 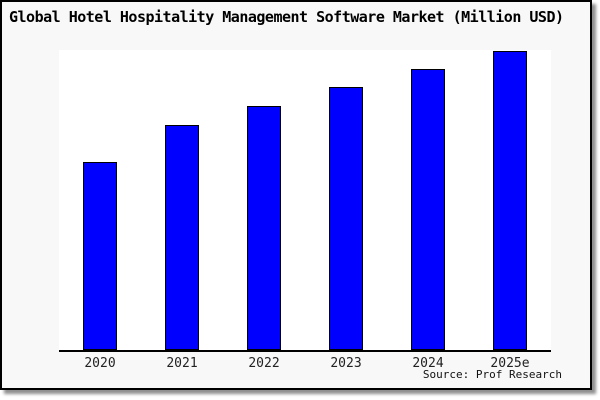 What do you see at coordinates (182, 363) in the screenshot?
I see `x-tick-label-2021: 2021` at bounding box center [182, 363].